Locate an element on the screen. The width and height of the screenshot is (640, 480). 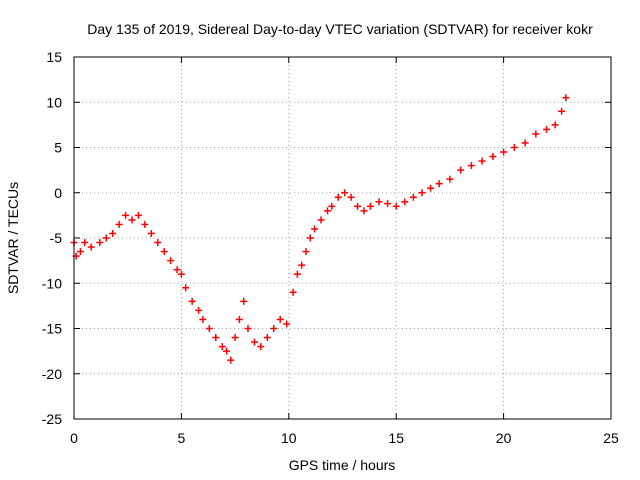
y-tick-label: -5 is located at coordinates (56, 238).